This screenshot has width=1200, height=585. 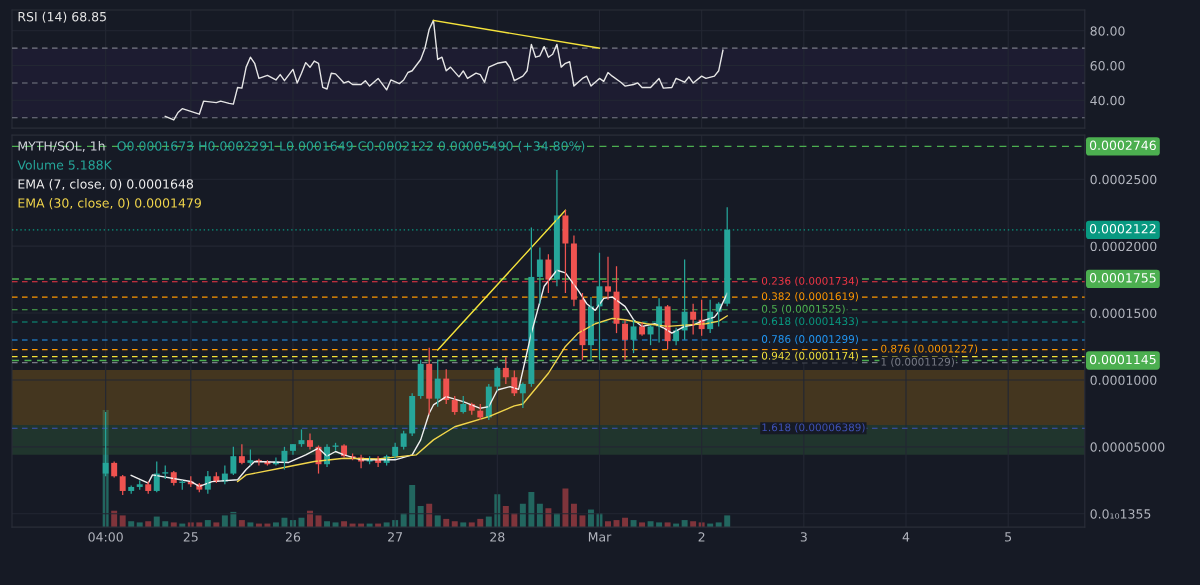 What do you see at coordinates (701, 537) in the screenshot?
I see `x-tick-label: 2` at bounding box center [701, 537].